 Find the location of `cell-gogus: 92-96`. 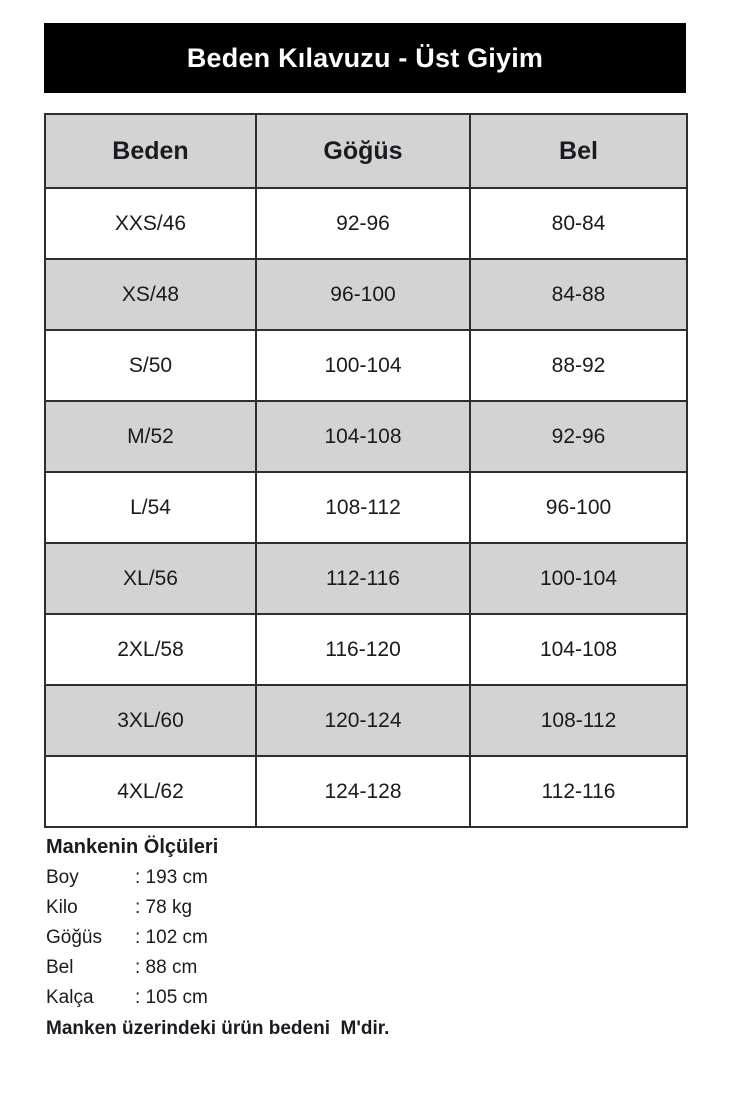

cell-gogus: 92-96 is located at coordinates (363, 223).